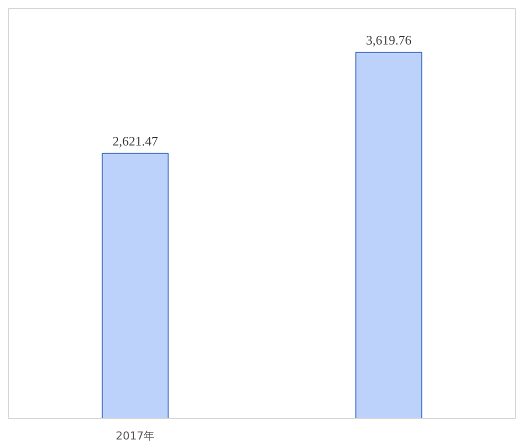 The height and width of the screenshot is (448, 523). Describe the element at coordinates (135, 436) in the screenshot. I see `x-tick-label: 2017年` at that location.